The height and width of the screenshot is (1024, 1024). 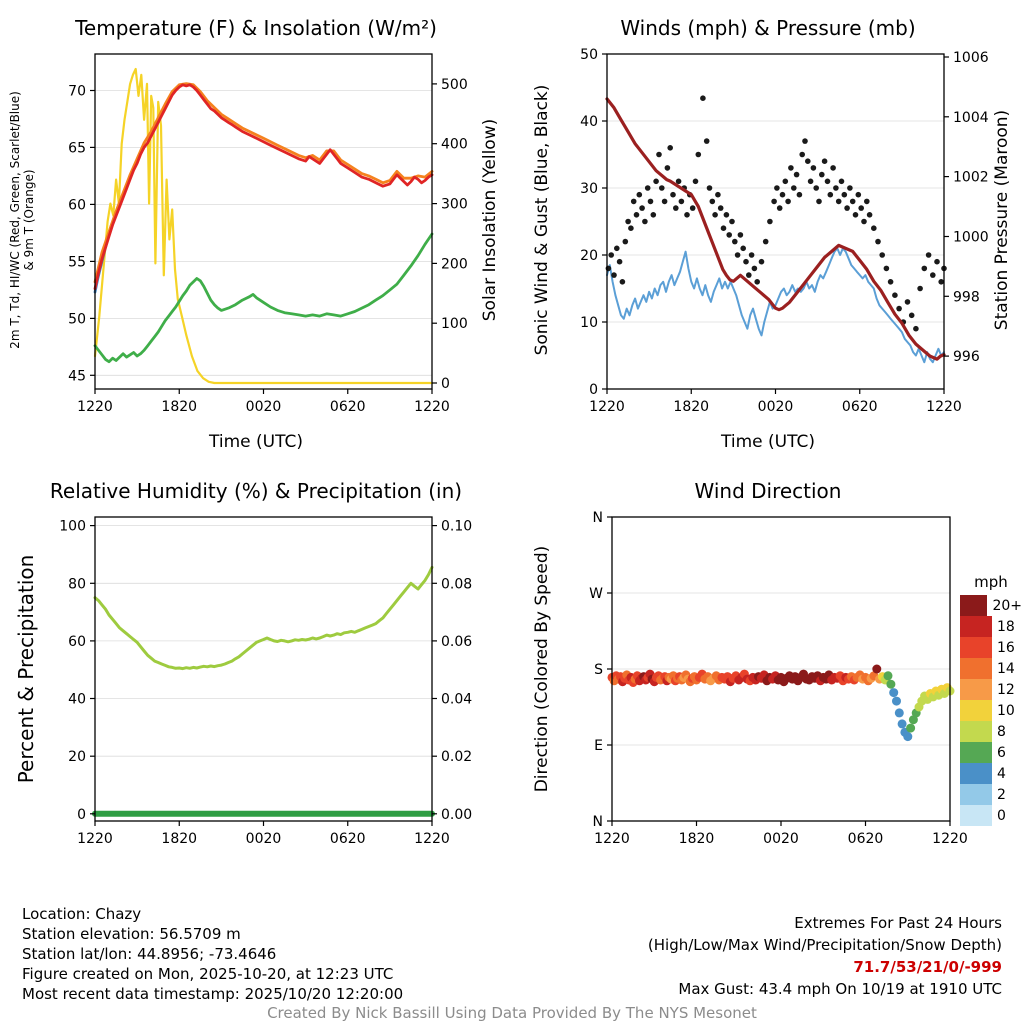 What do you see at coordinates (589, 122) in the screenshot?
I see `y-tick-label: 40` at bounding box center [589, 122].